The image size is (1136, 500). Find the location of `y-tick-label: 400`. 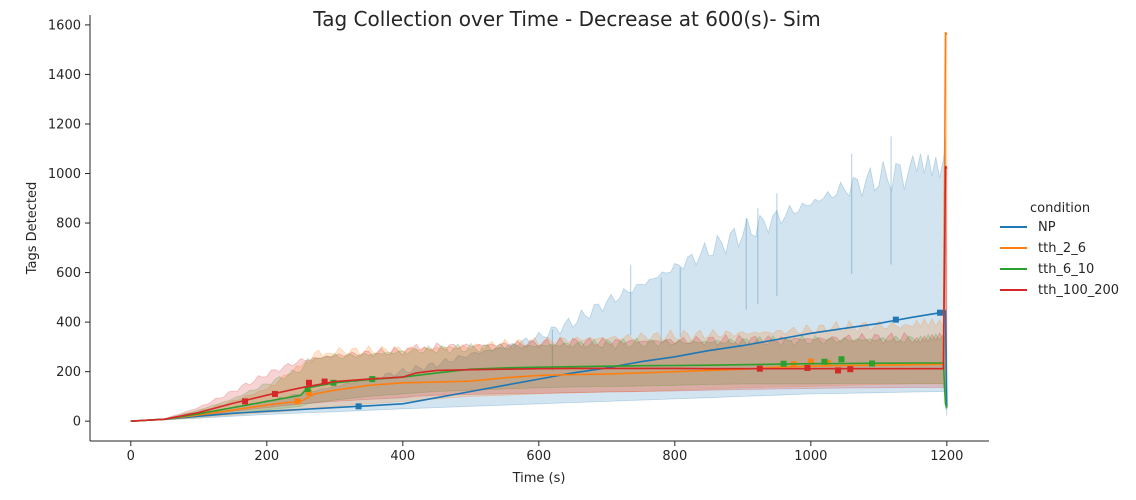

y-tick-label: 400 is located at coordinates (68, 323).